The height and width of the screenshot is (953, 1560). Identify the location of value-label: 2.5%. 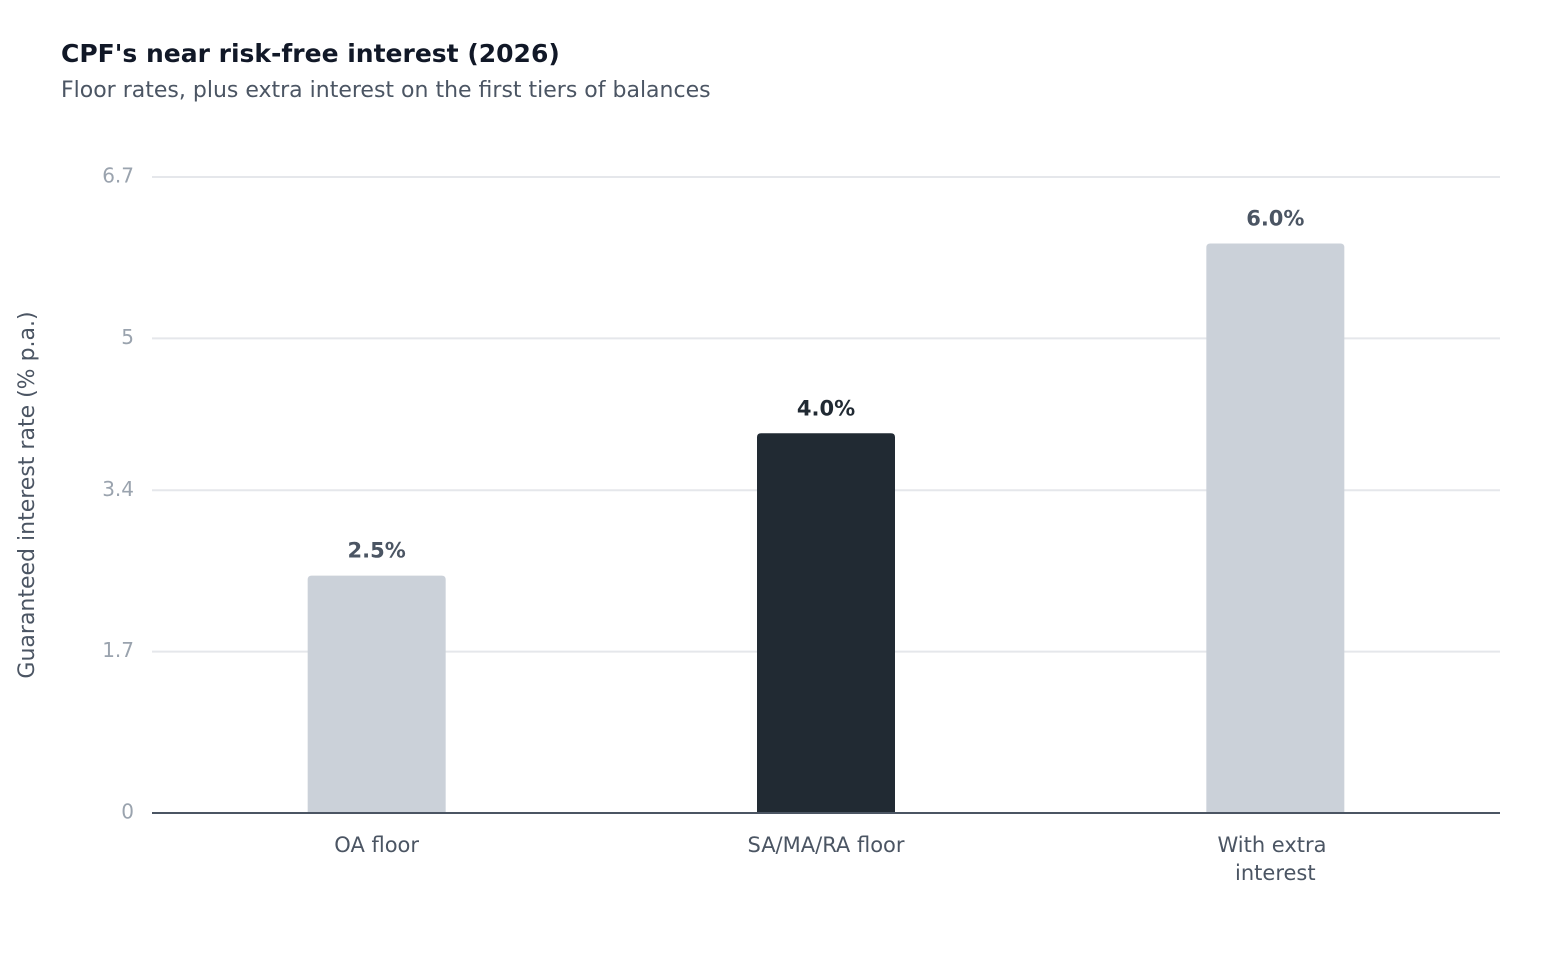
(377, 551).